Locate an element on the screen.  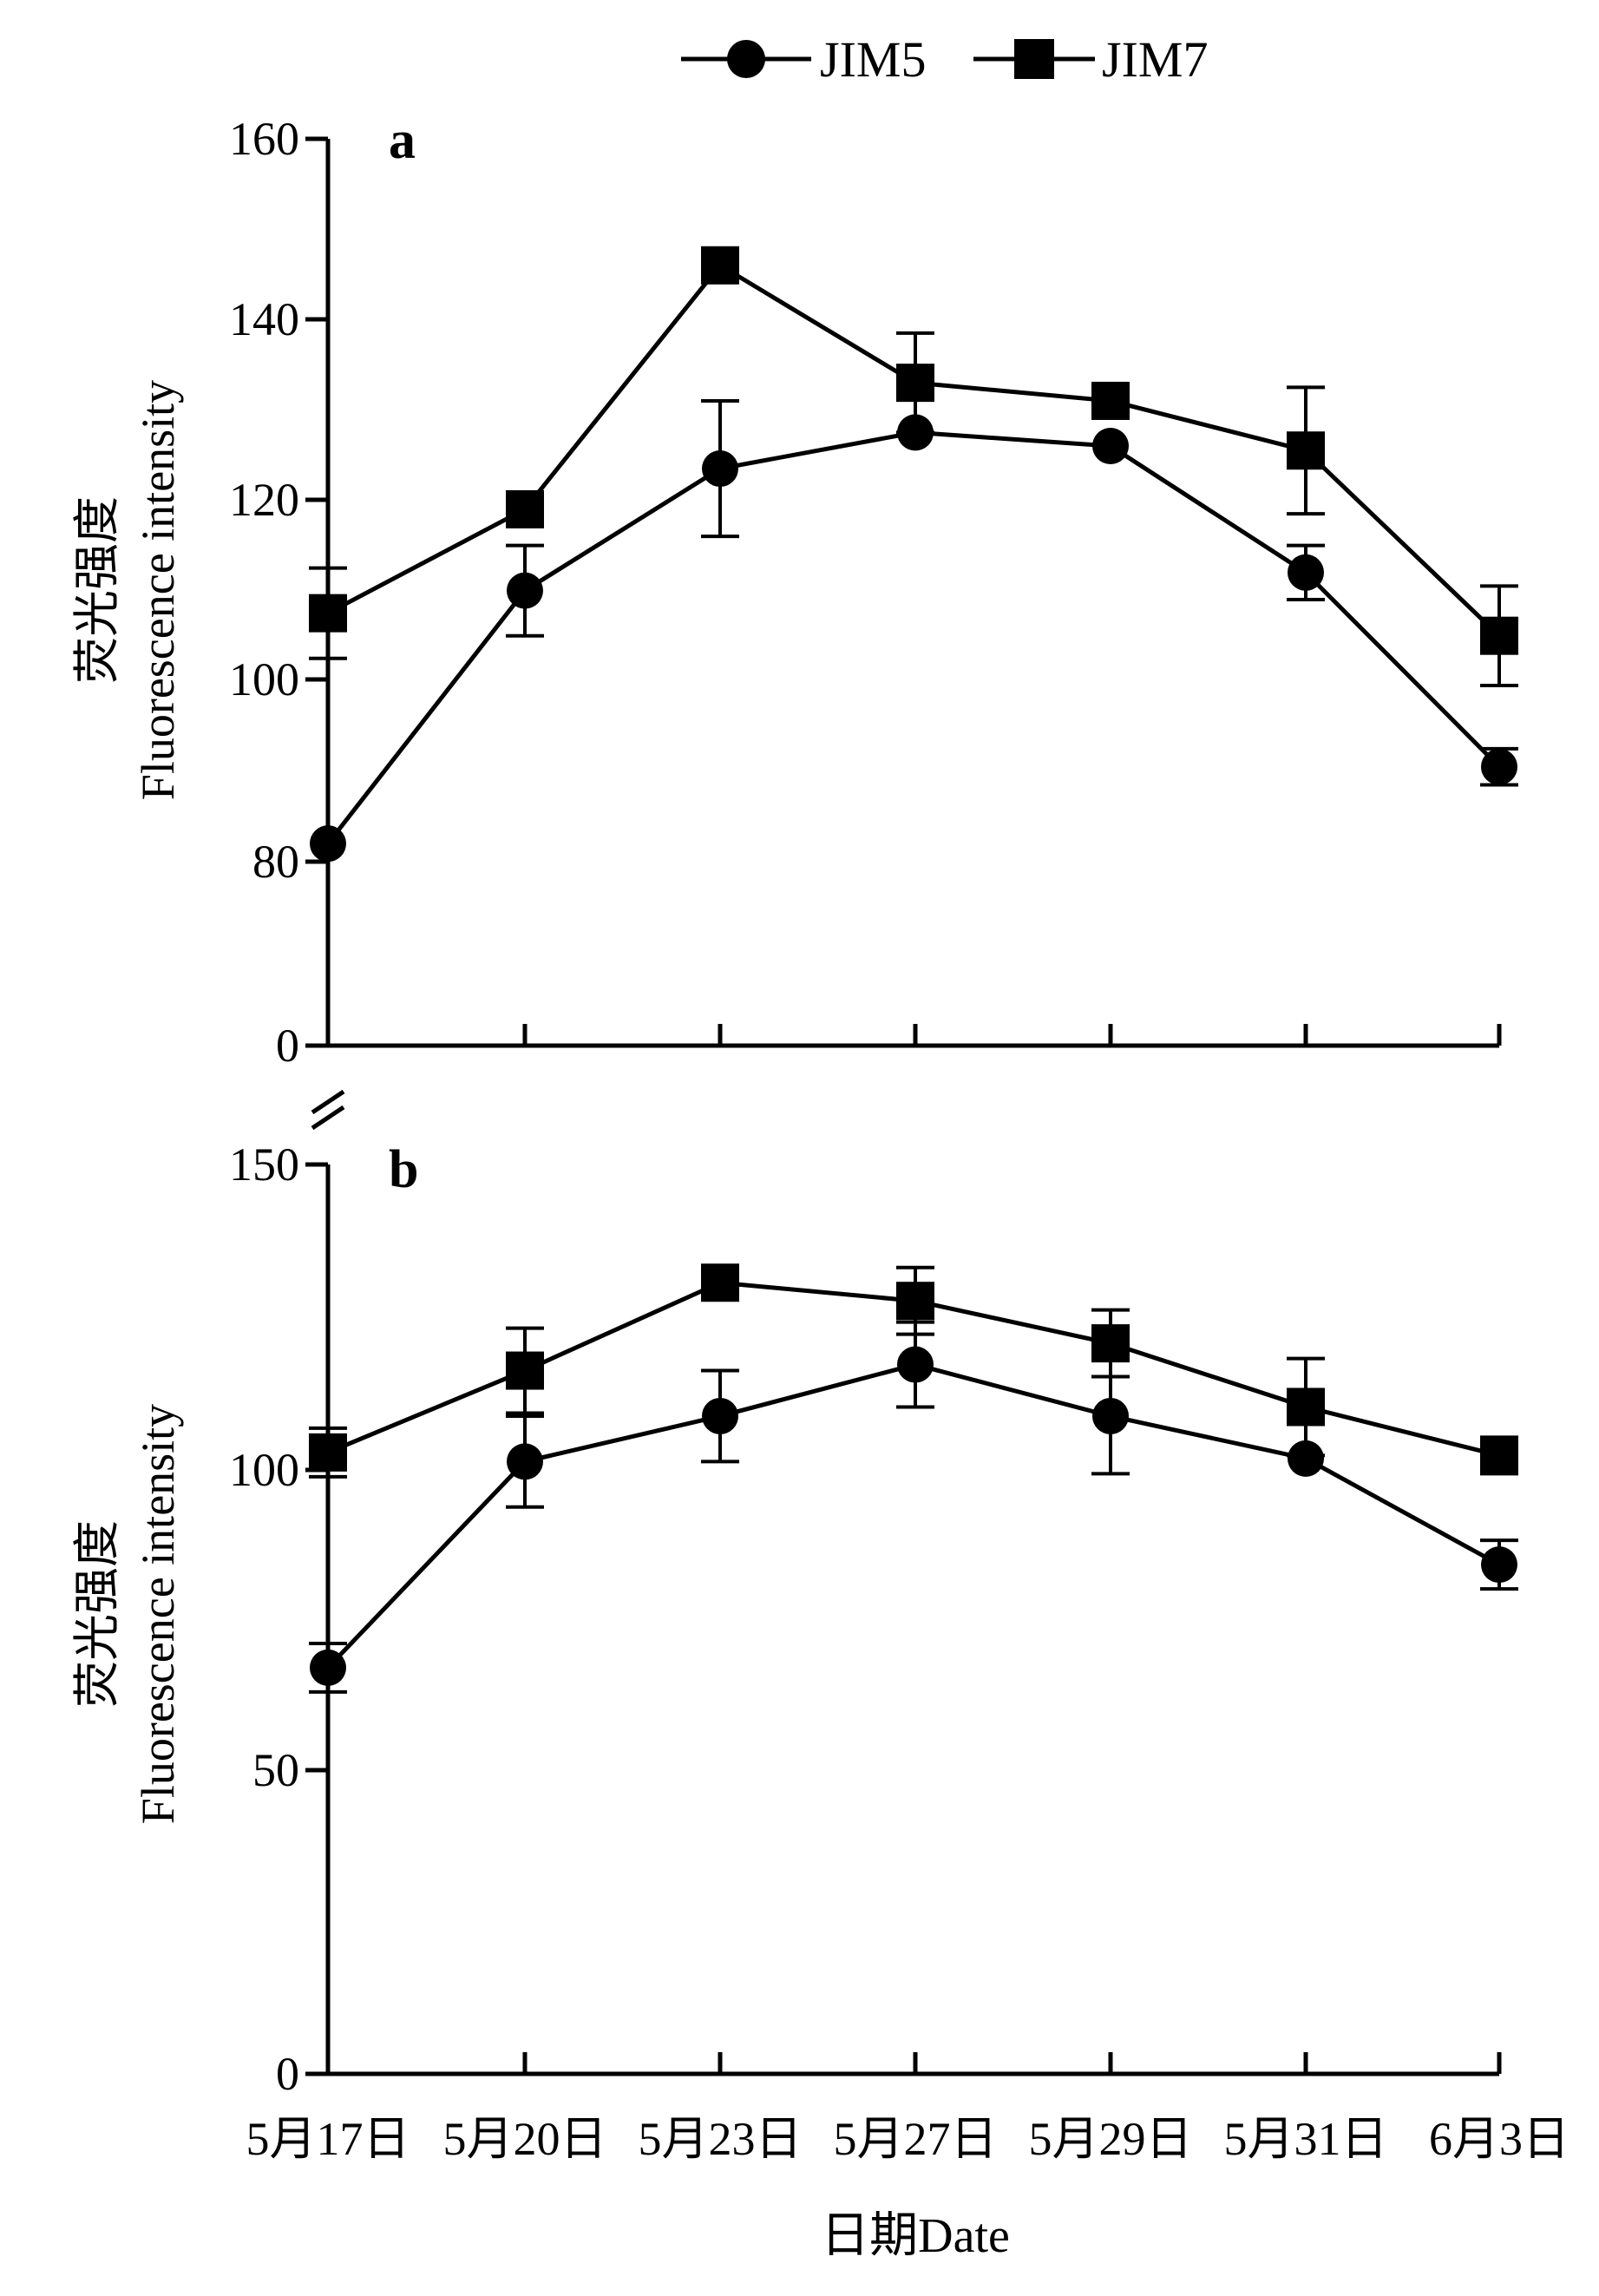
panel-b-ytick-label: 50 is located at coordinates (275, 1770).